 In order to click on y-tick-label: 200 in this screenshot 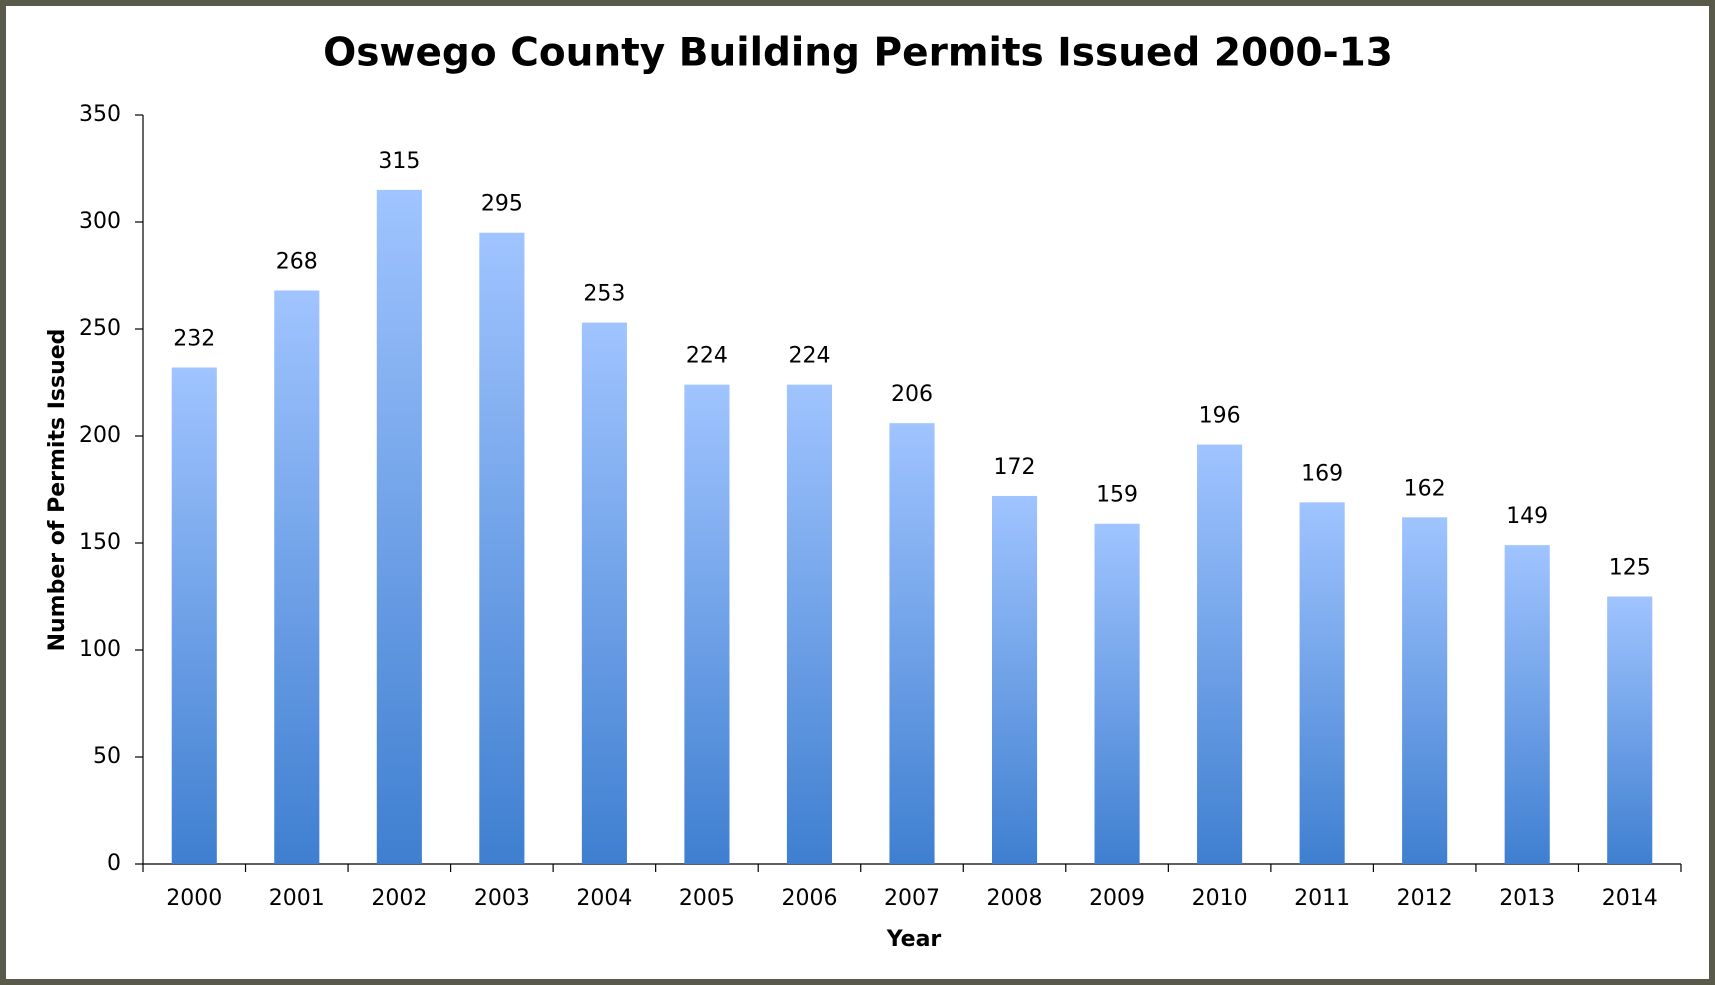, I will do `click(100, 435)`.